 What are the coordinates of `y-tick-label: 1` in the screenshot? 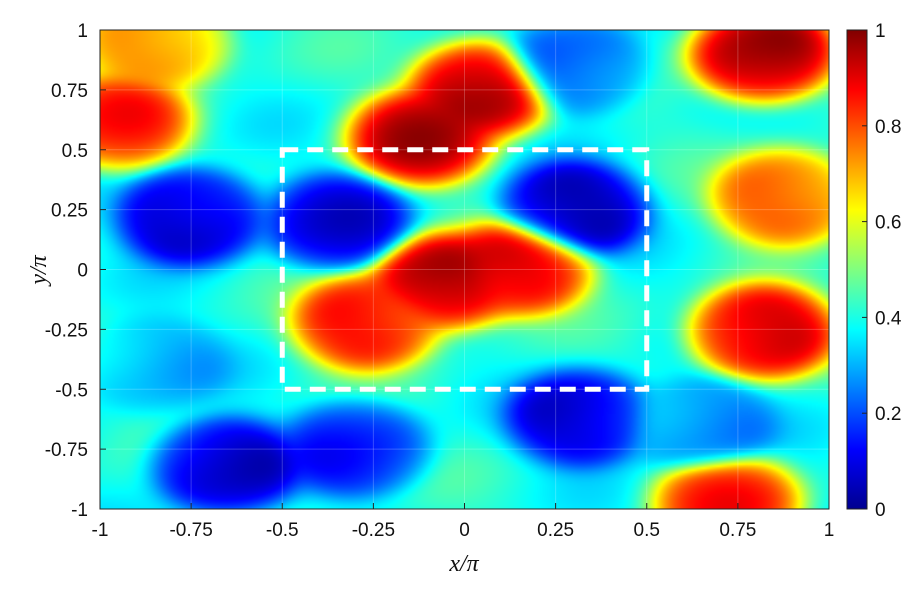 It's located at (82, 31).